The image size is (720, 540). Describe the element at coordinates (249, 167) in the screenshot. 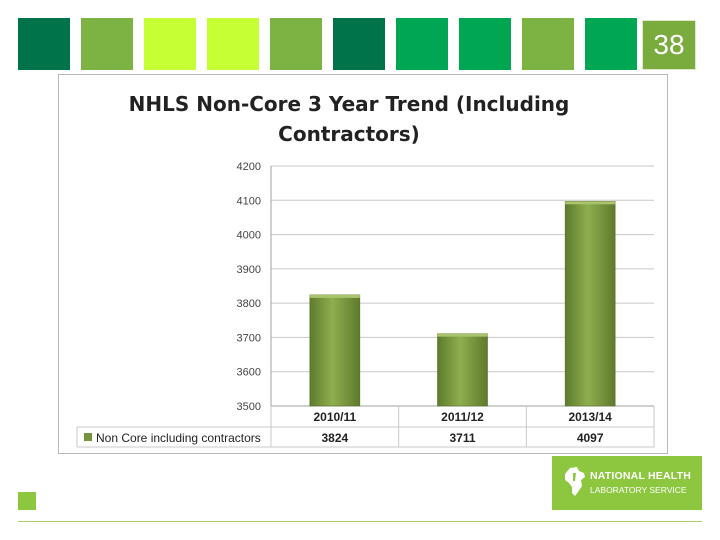

I see `y-tick-label: 4200` at that location.